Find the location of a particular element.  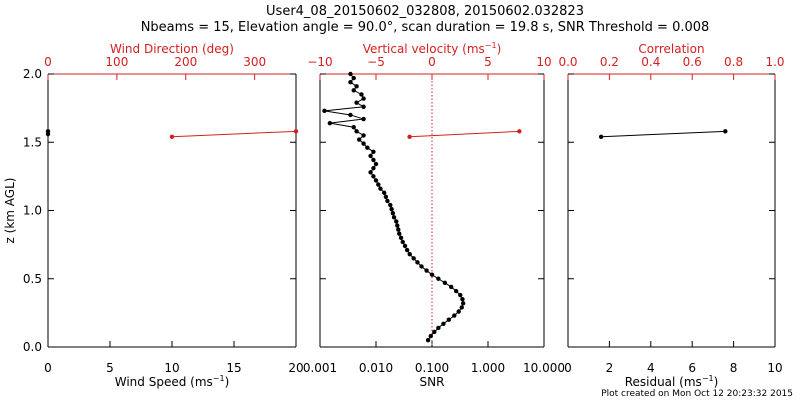

top-tick-label: 0.6 is located at coordinates (692, 62).